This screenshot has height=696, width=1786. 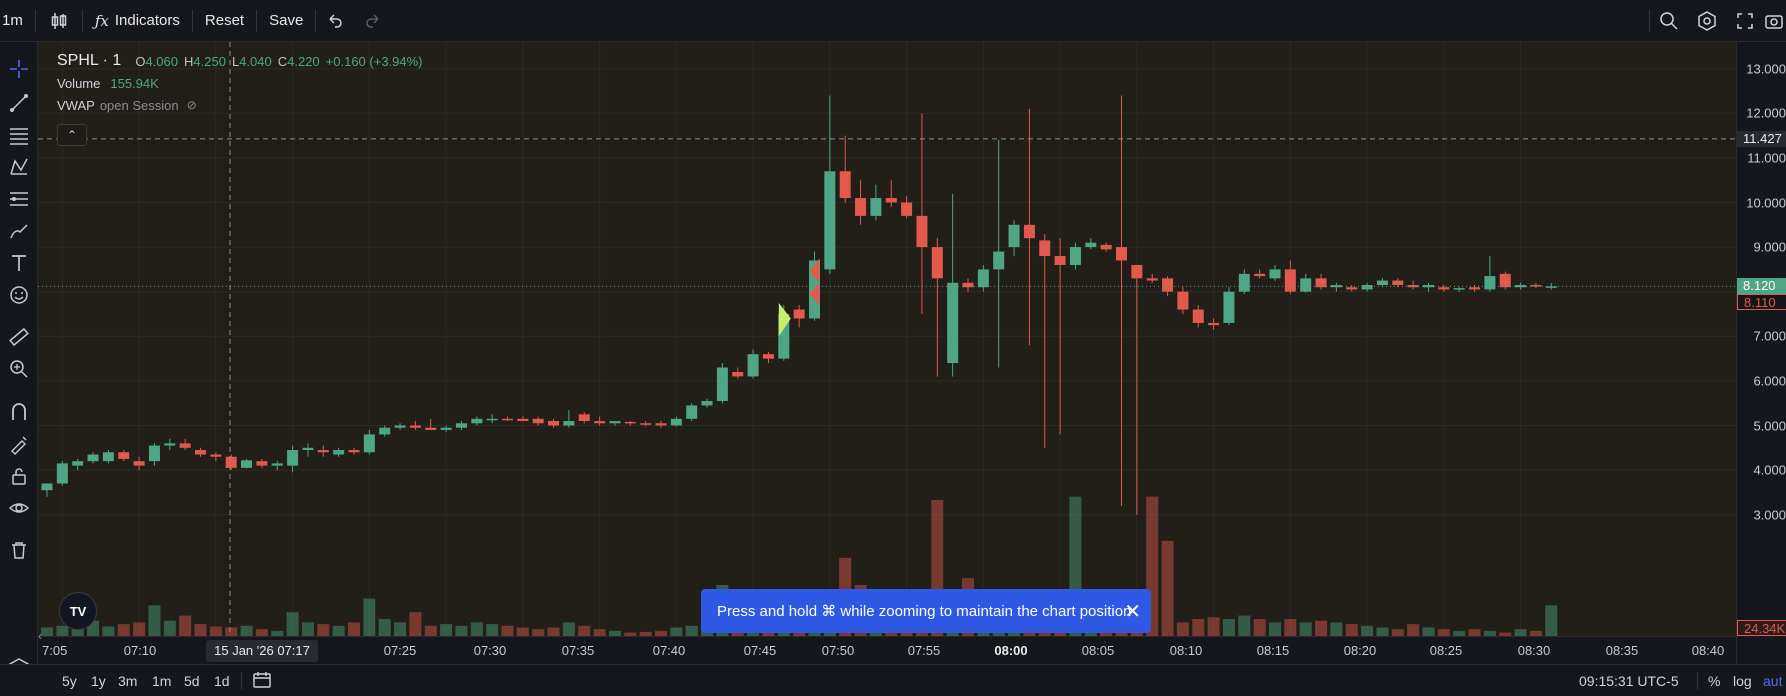 What do you see at coordinates (19, 263) in the screenshot?
I see `text-tool-icon` at bounding box center [19, 263].